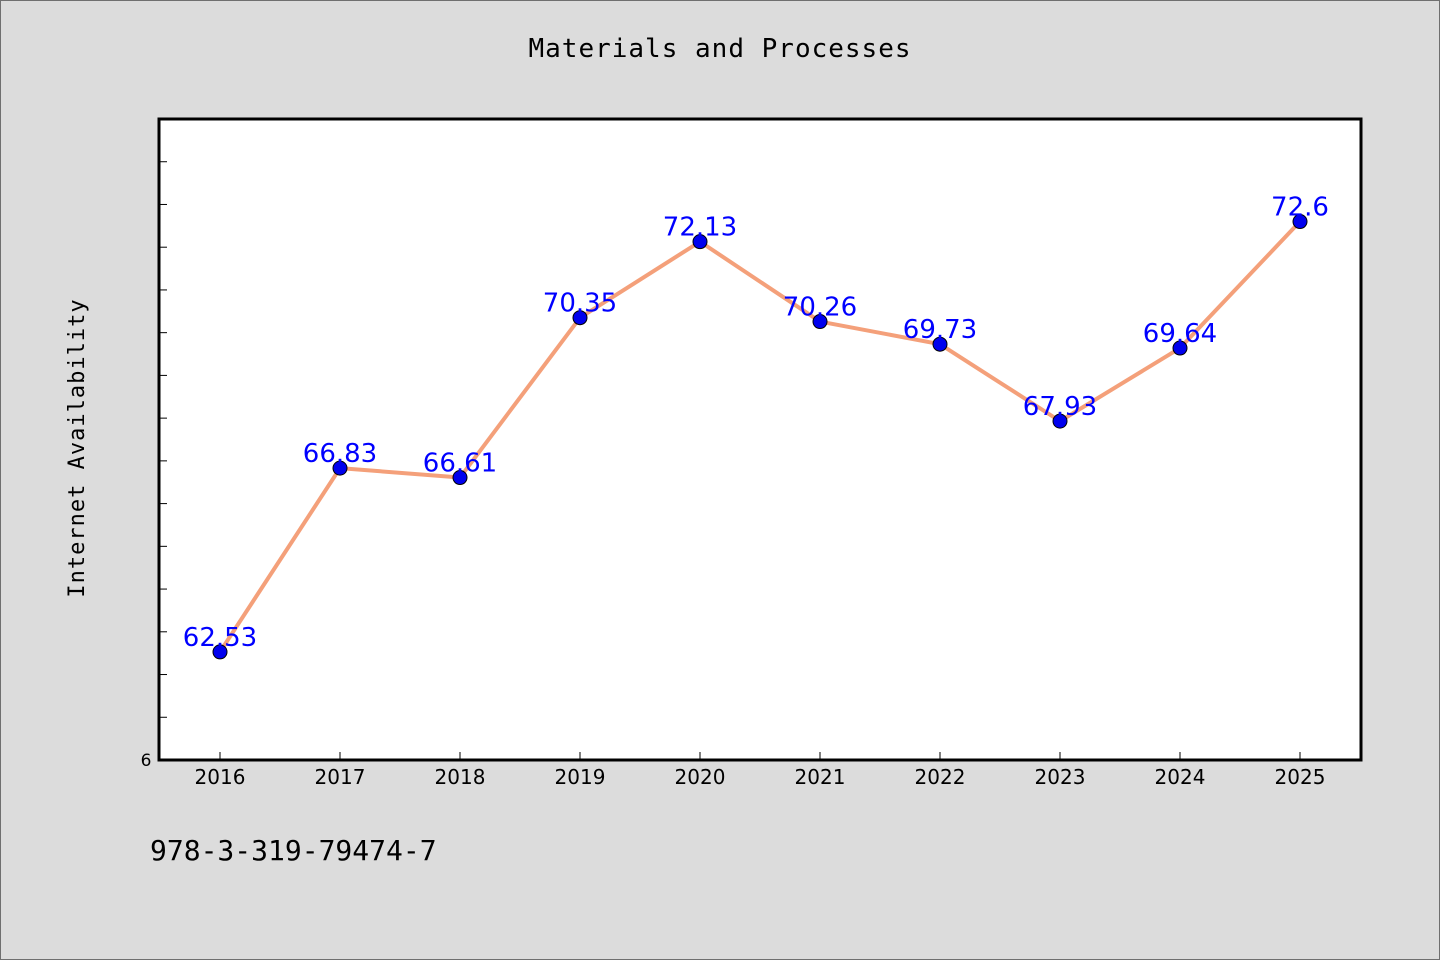 Image resolution: width=1440 pixels, height=960 pixels. I want to click on data-label: 66.61, so click(460, 464).